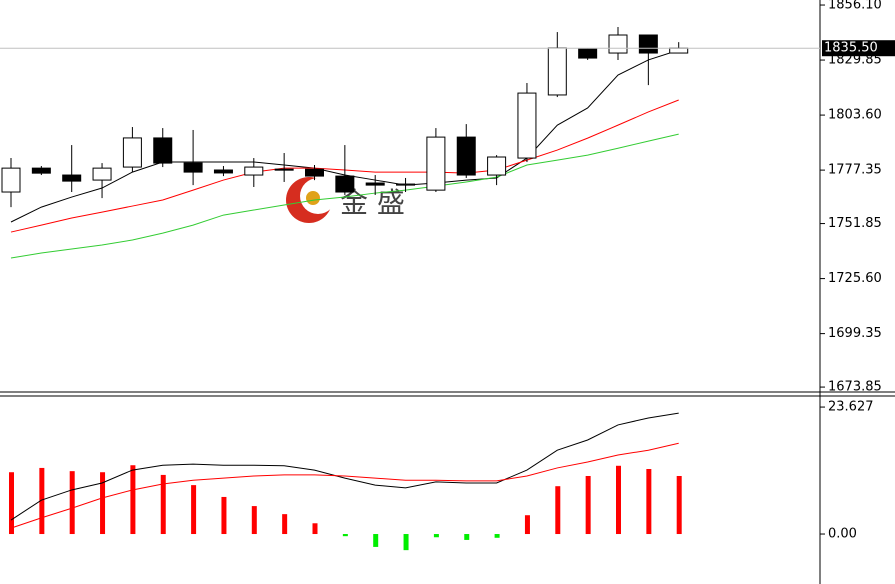 This screenshot has width=895, height=584. Describe the element at coordinates (855, 223) in the screenshot. I see `y-tick-label: 1751.85` at that location.